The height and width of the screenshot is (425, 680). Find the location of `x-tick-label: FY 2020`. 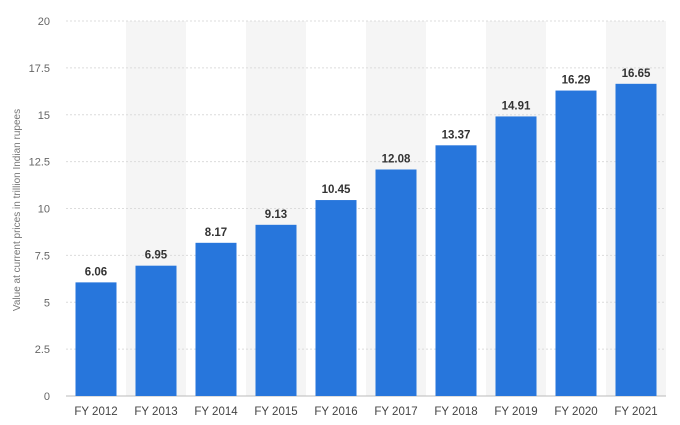

x-tick-label: FY 2020 is located at coordinates (575, 412).